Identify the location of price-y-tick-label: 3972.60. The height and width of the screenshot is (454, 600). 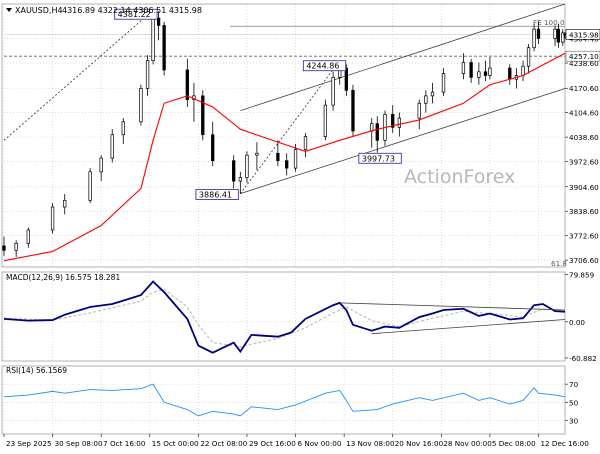
(584, 162).